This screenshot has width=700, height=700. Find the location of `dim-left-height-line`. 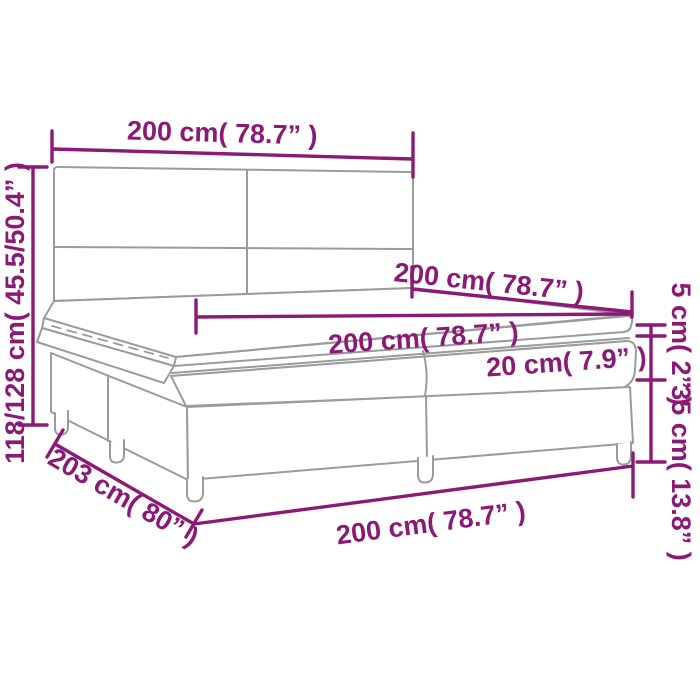

dim-left-height-line is located at coordinates (33, 296).